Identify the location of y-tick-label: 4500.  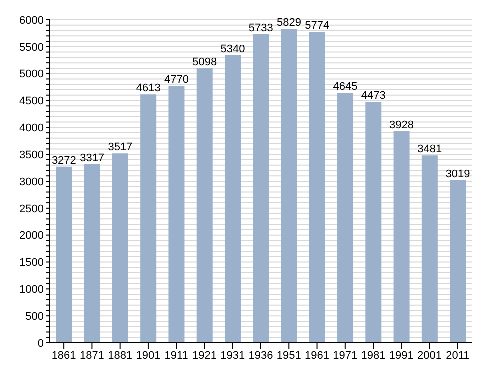
(32, 102).